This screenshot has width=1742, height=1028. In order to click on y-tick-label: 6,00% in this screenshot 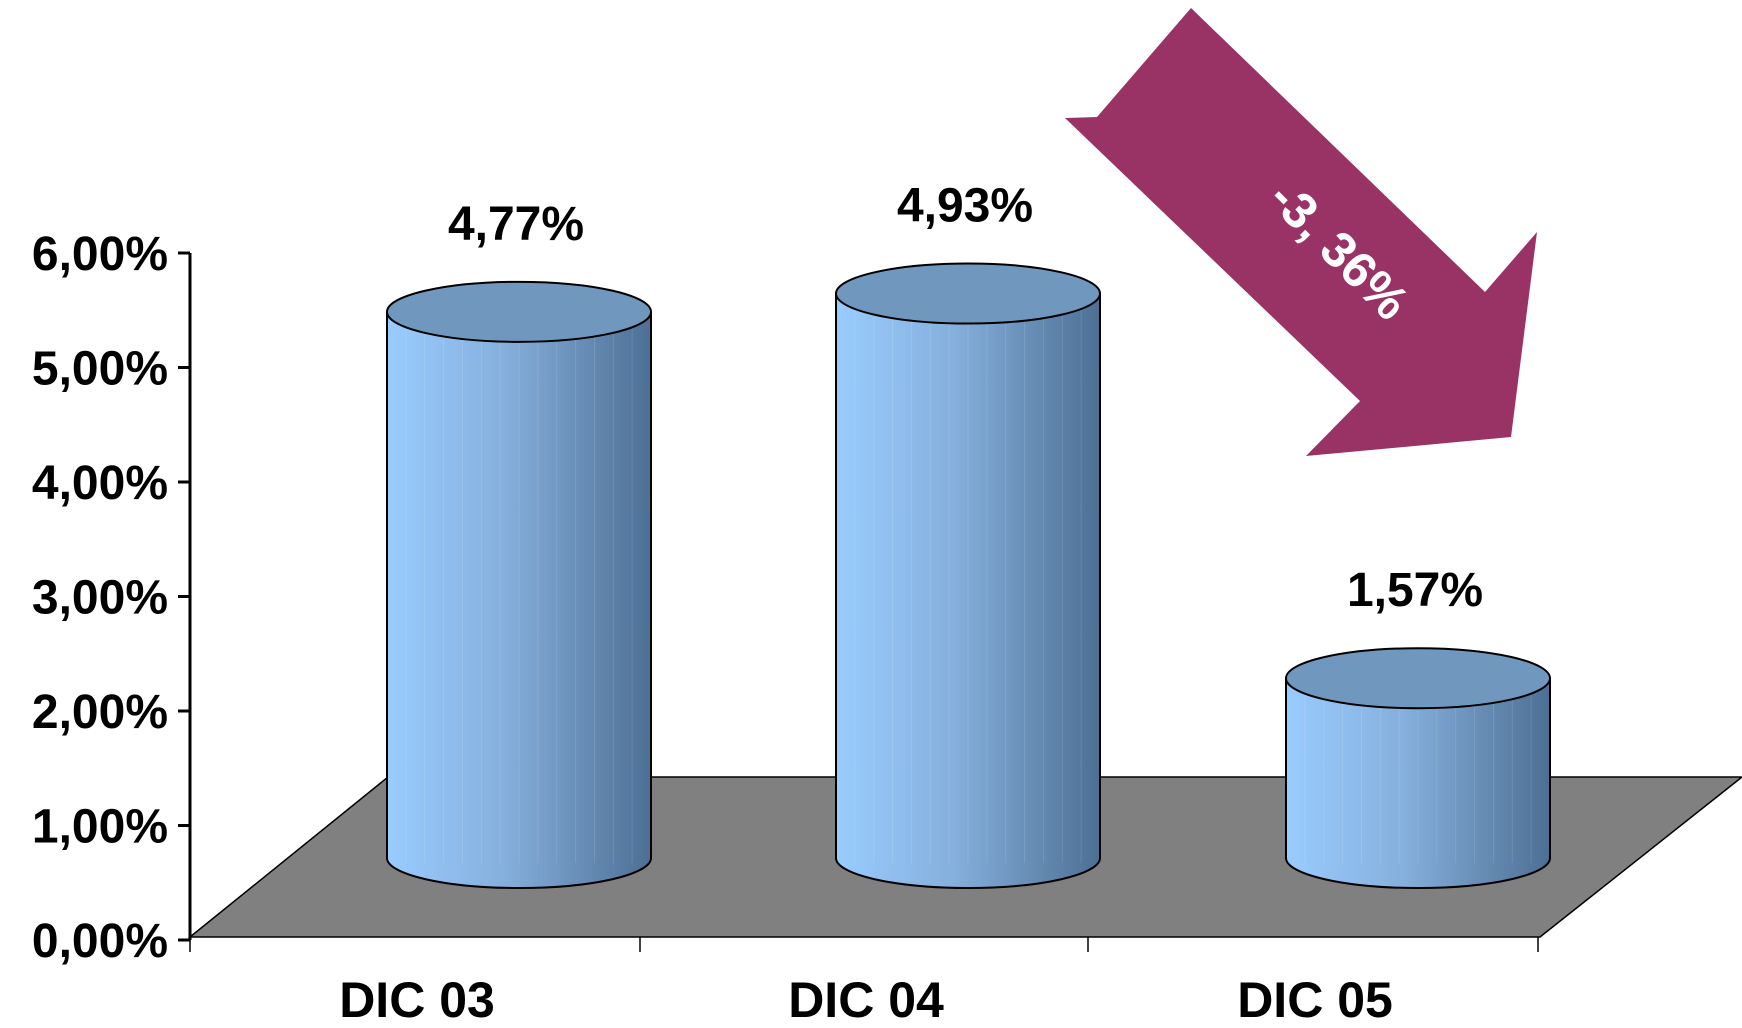, I will do `click(100, 254)`.